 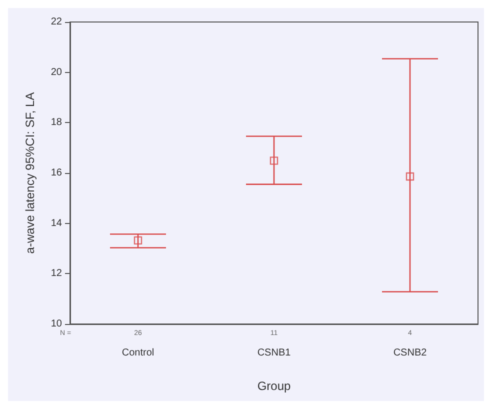 I want to click on y-tick-label: 14, so click(x=56, y=223).